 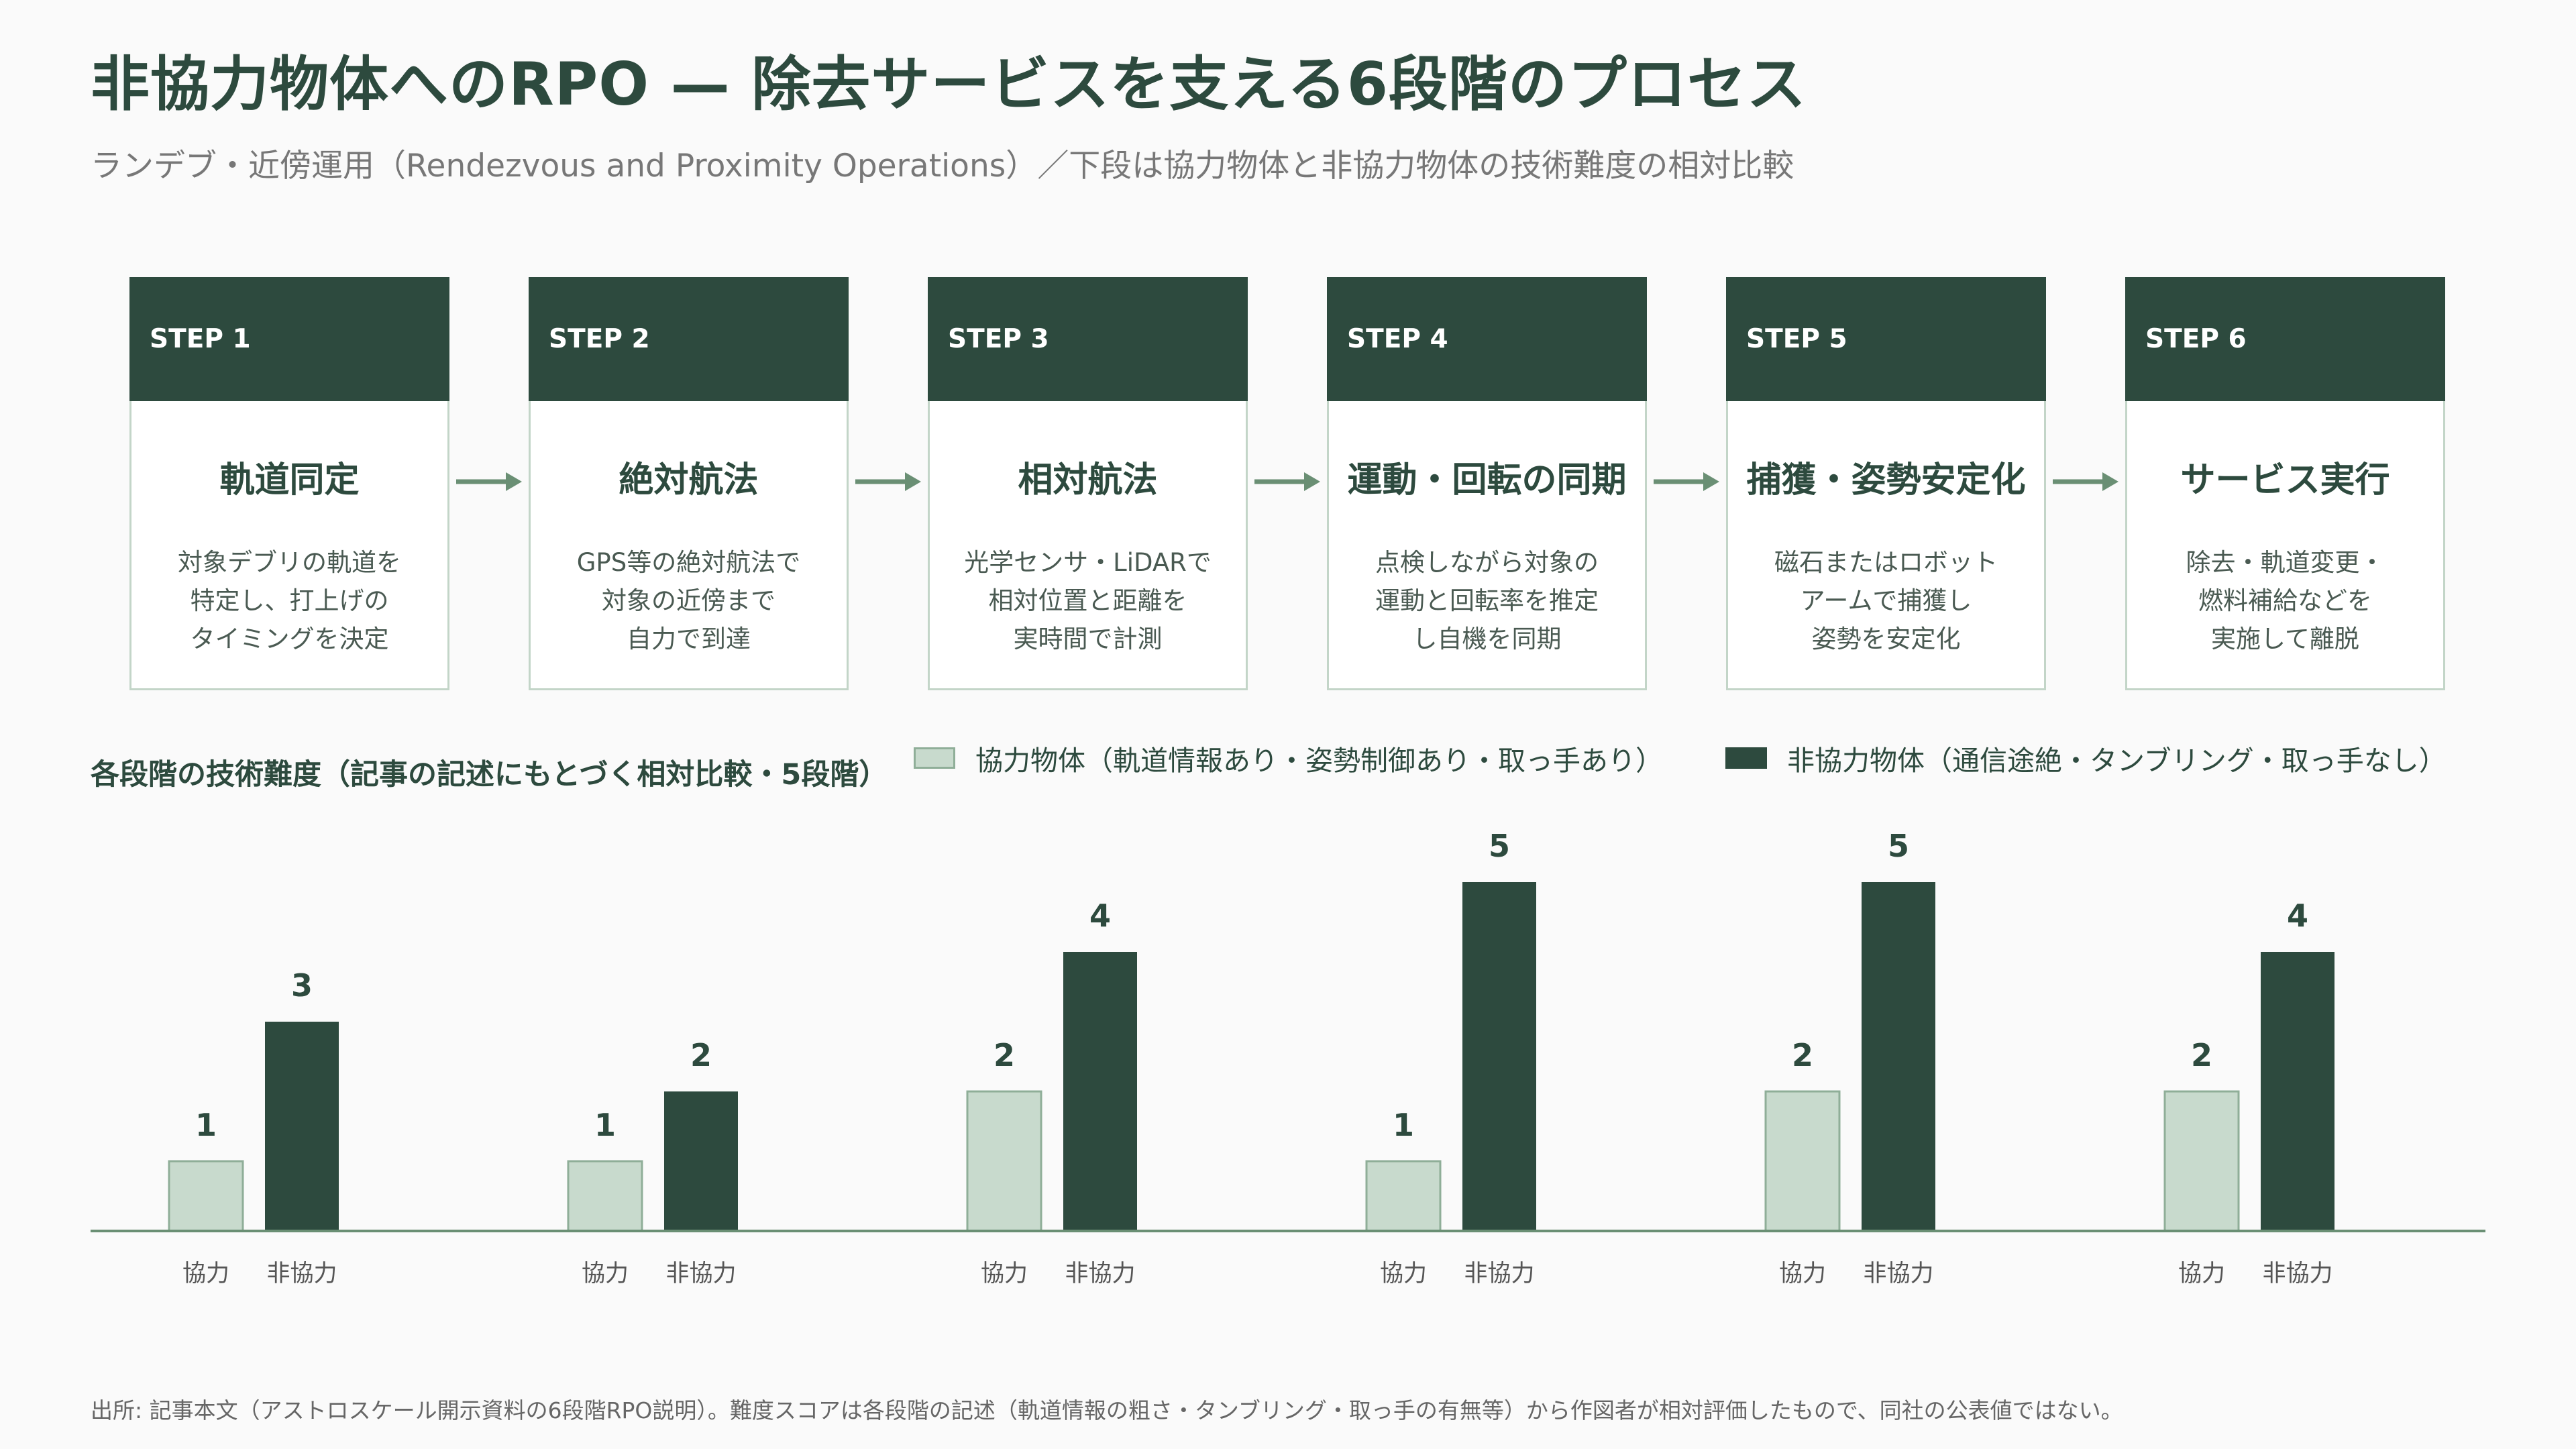 What do you see at coordinates (289, 339) in the screenshot?
I see `step-label: STEP 1` at bounding box center [289, 339].